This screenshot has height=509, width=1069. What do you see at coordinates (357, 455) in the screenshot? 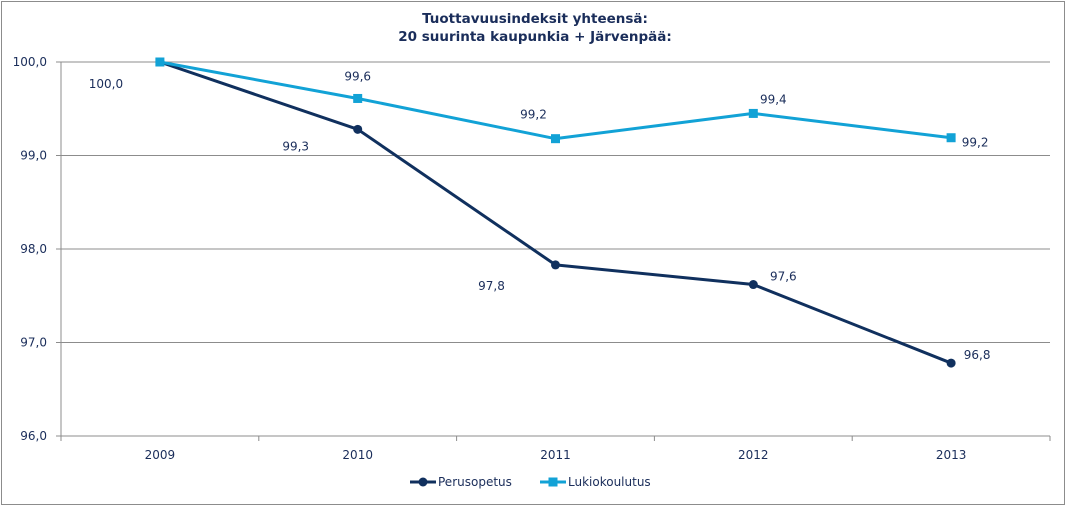
I see `x-tick-label: 2010` at bounding box center [357, 455].